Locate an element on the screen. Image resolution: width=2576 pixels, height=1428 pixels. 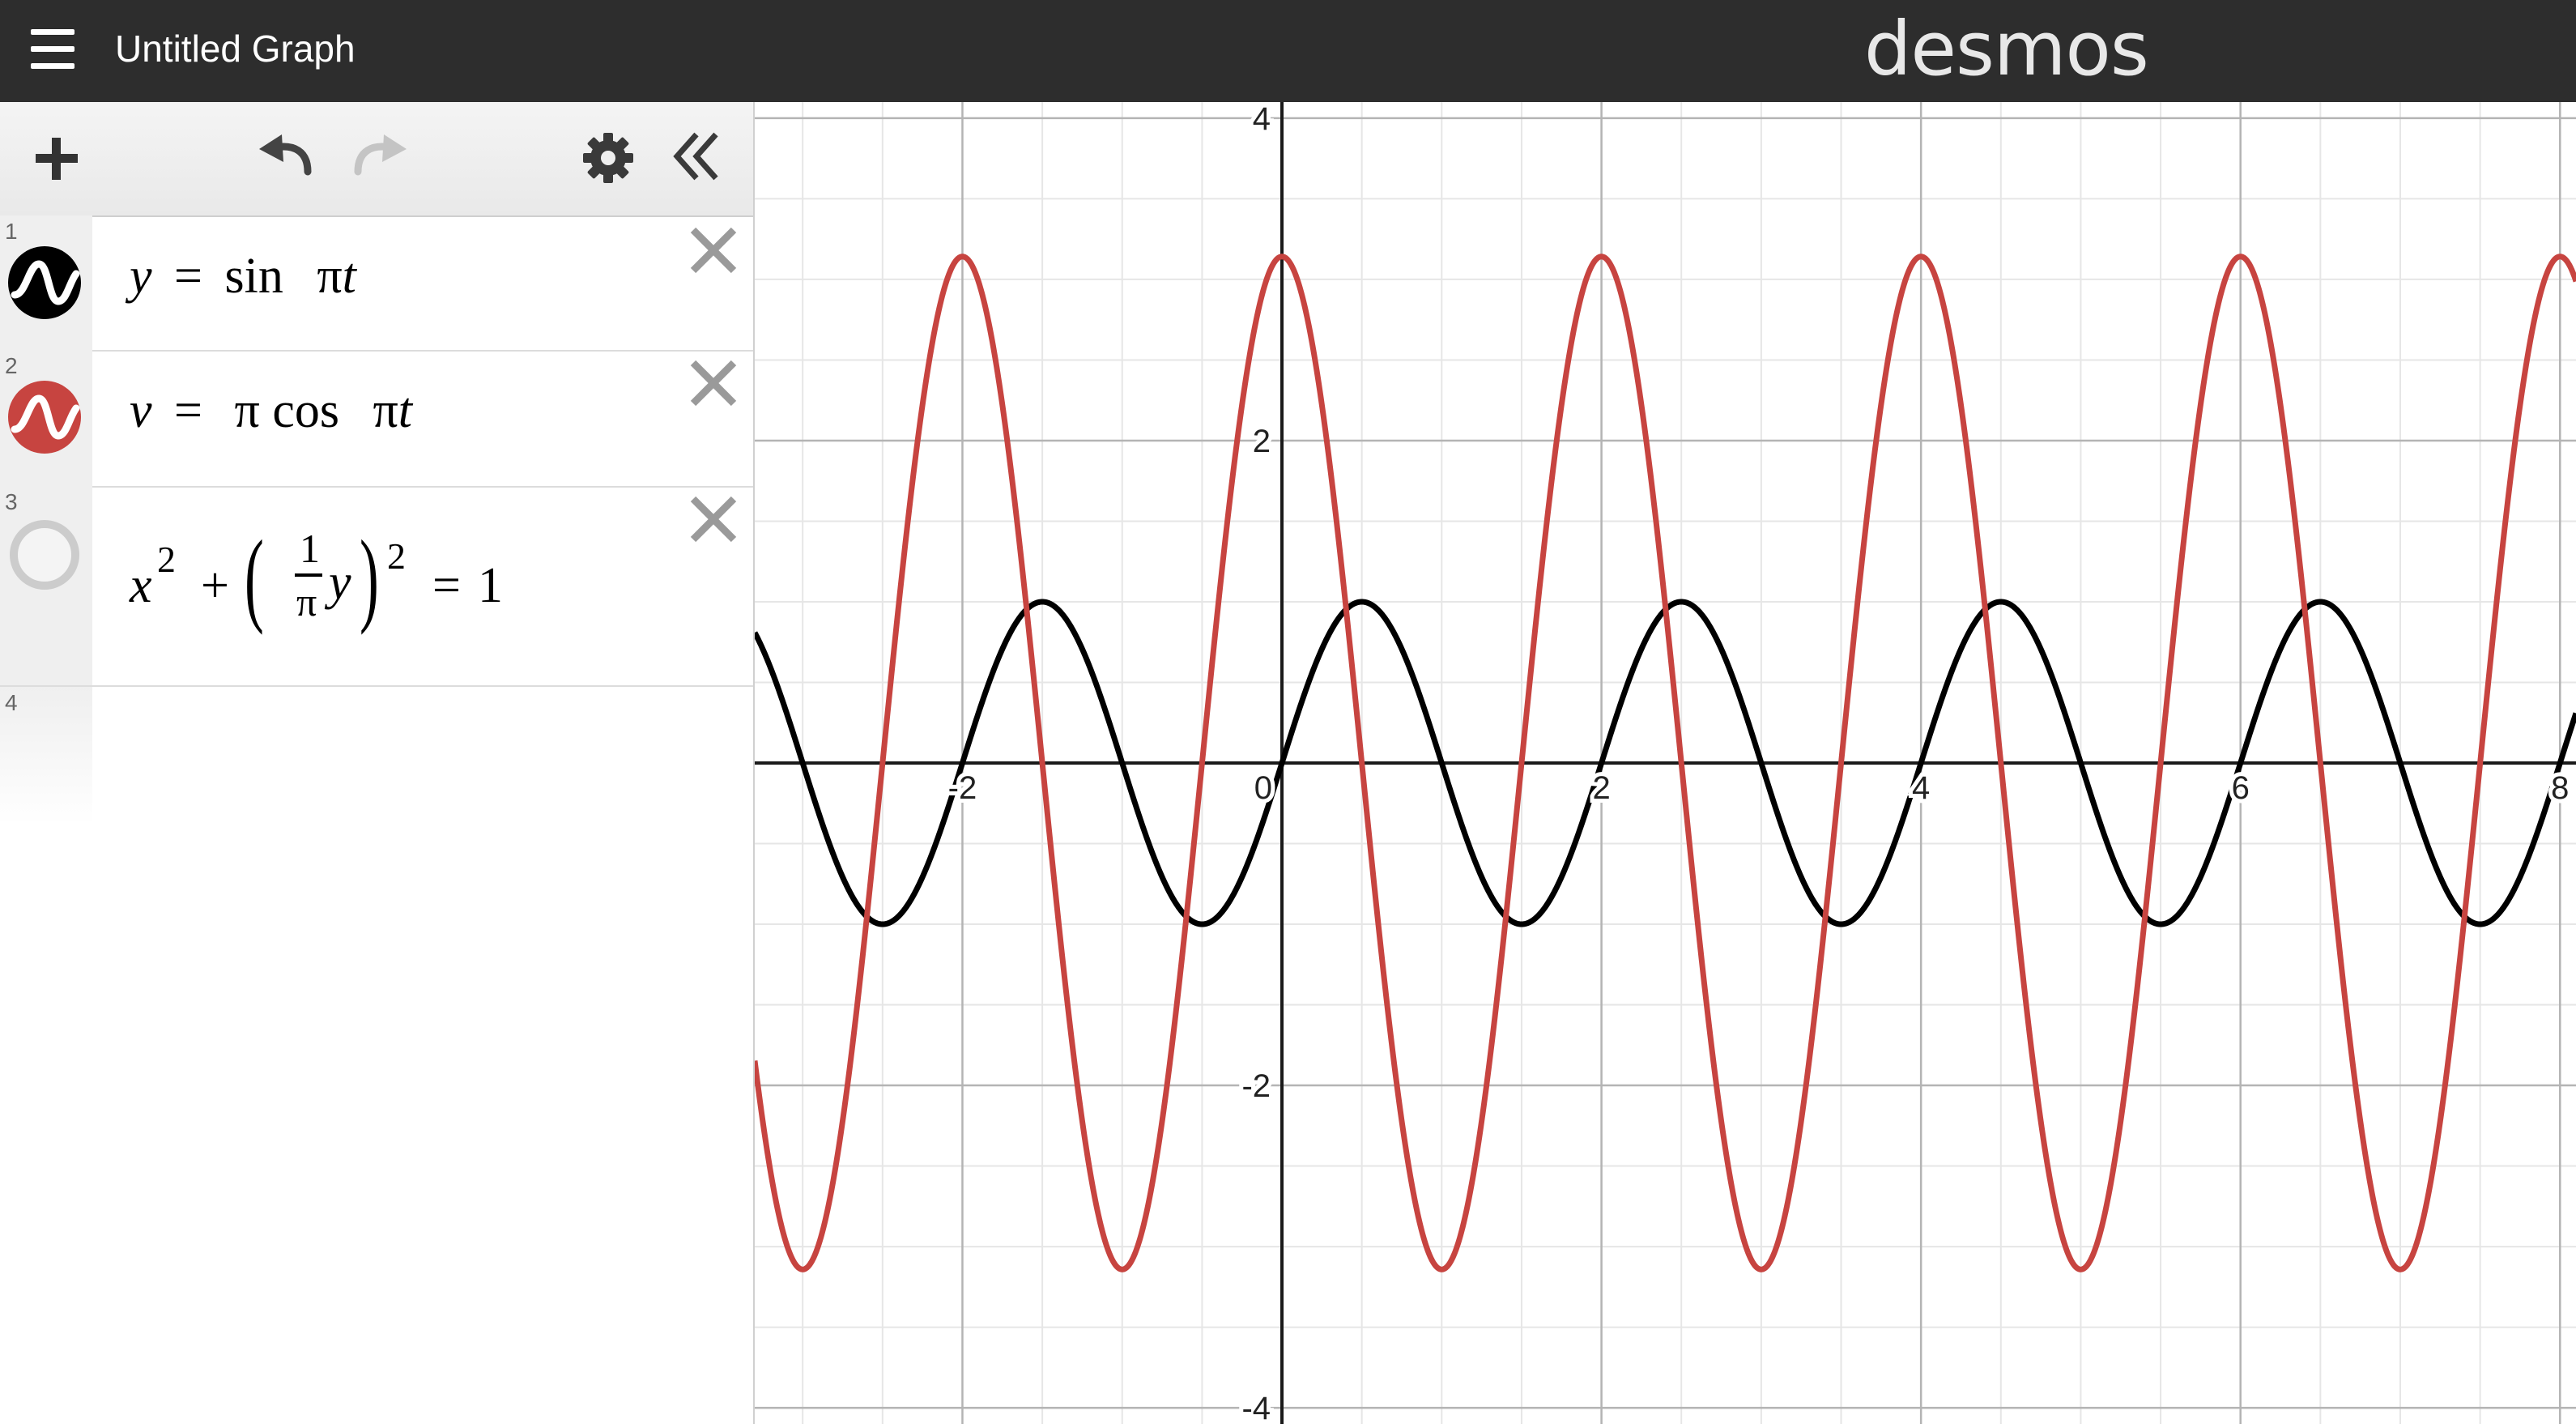
add-icon is located at coordinates (56, 158).